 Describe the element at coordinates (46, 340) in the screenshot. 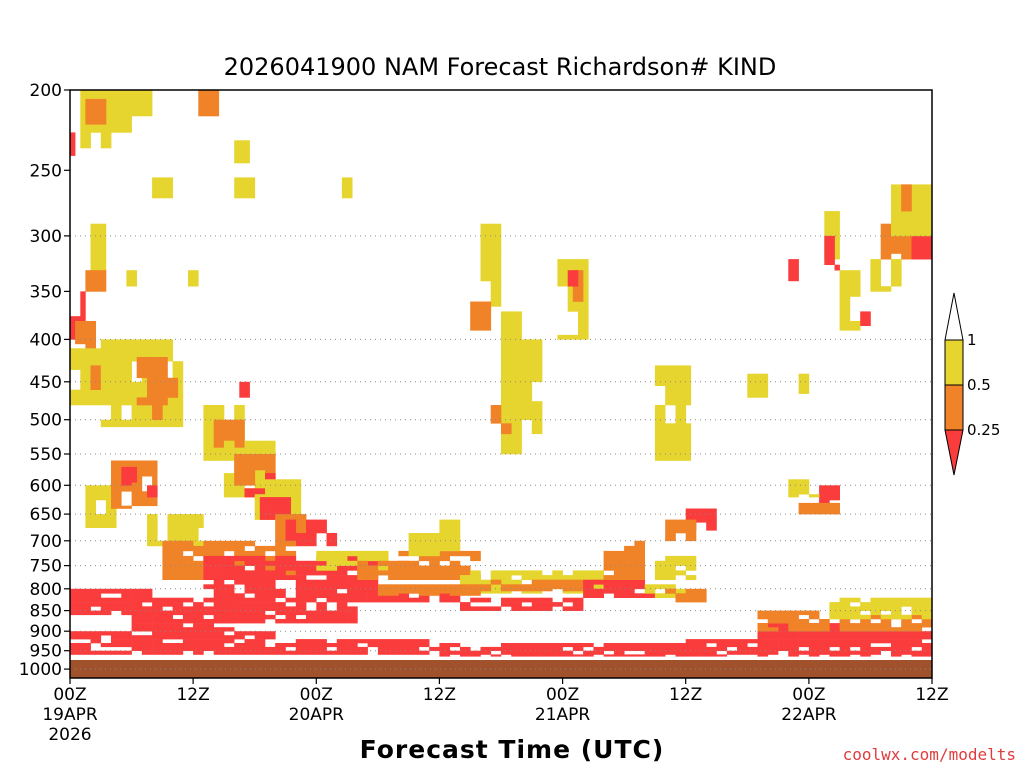

I see `y-tick-label-400: 400` at that location.